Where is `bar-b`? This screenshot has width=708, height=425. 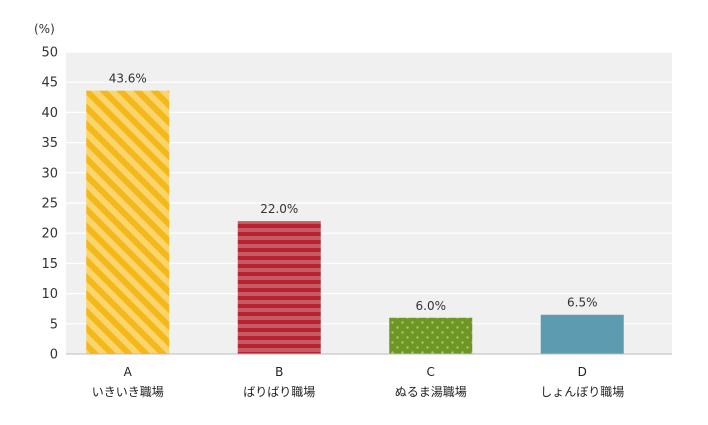 bar-b is located at coordinates (279, 287).